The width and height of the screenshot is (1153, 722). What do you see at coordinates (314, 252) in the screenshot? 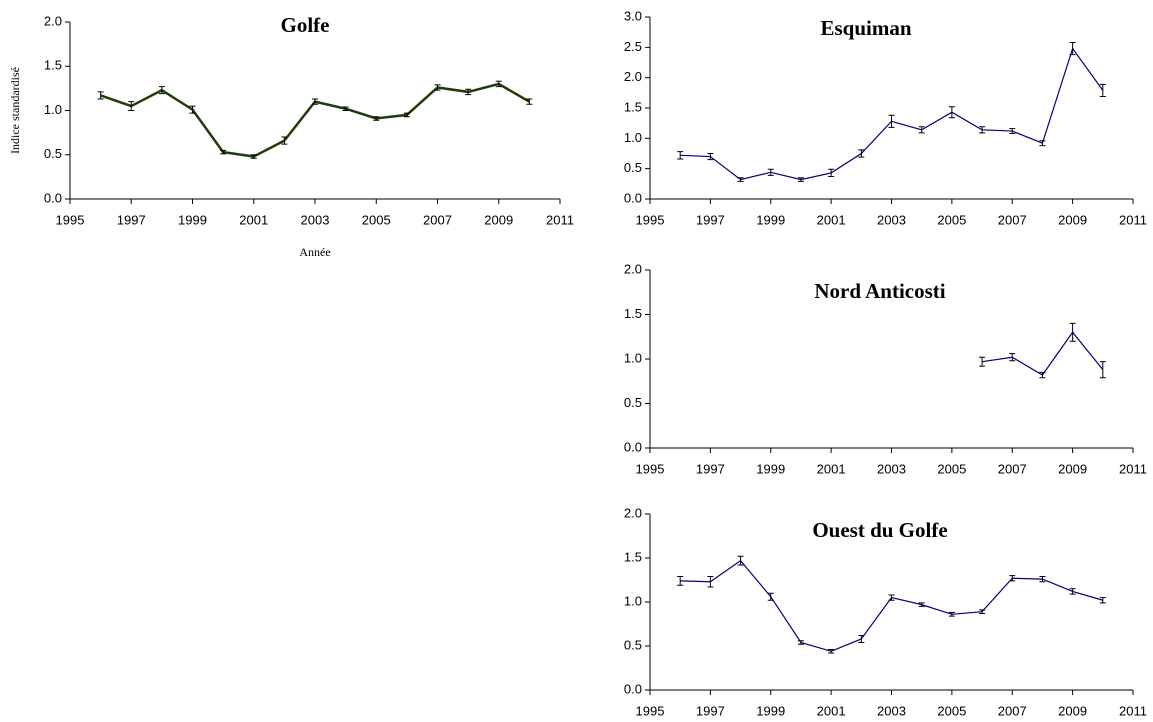
I see `x-axis-label: Année` at bounding box center [314, 252].